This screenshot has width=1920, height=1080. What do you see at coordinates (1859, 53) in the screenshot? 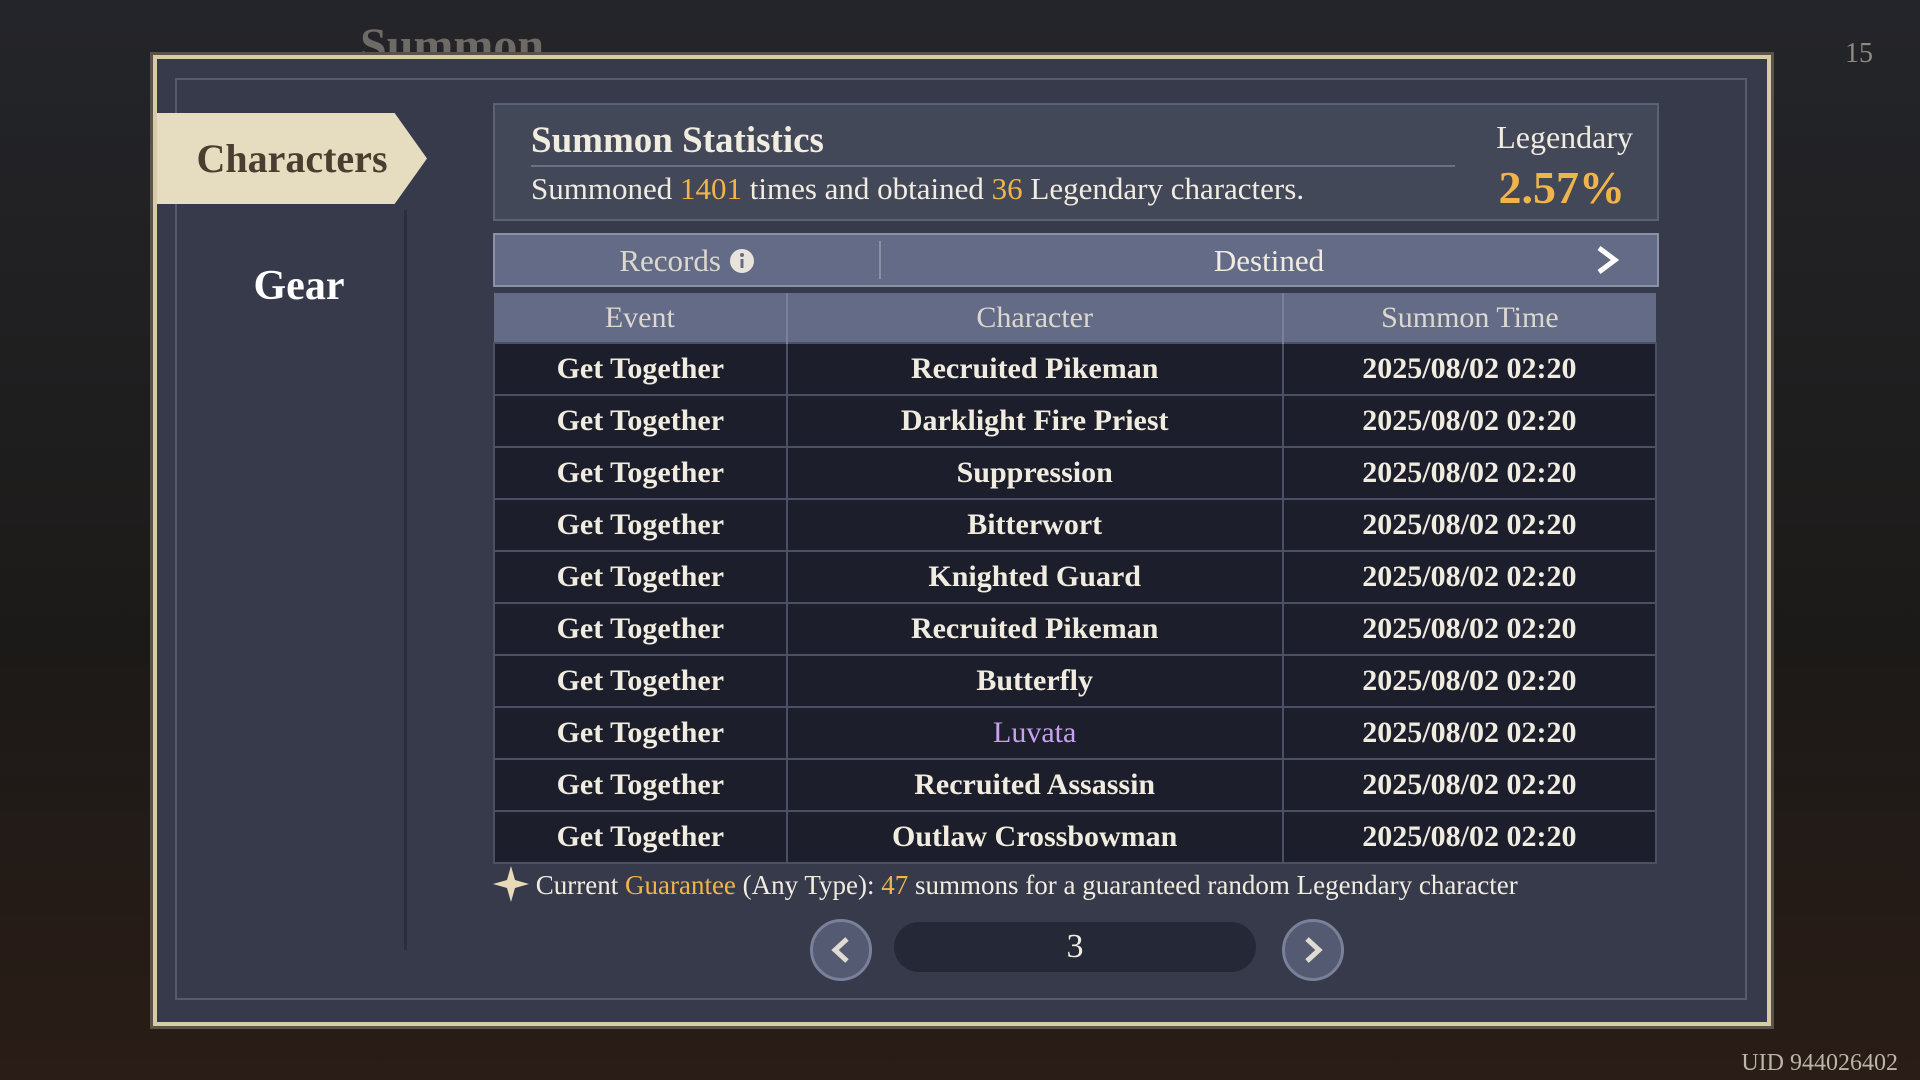
I see `currency-counter: 15` at bounding box center [1859, 53].